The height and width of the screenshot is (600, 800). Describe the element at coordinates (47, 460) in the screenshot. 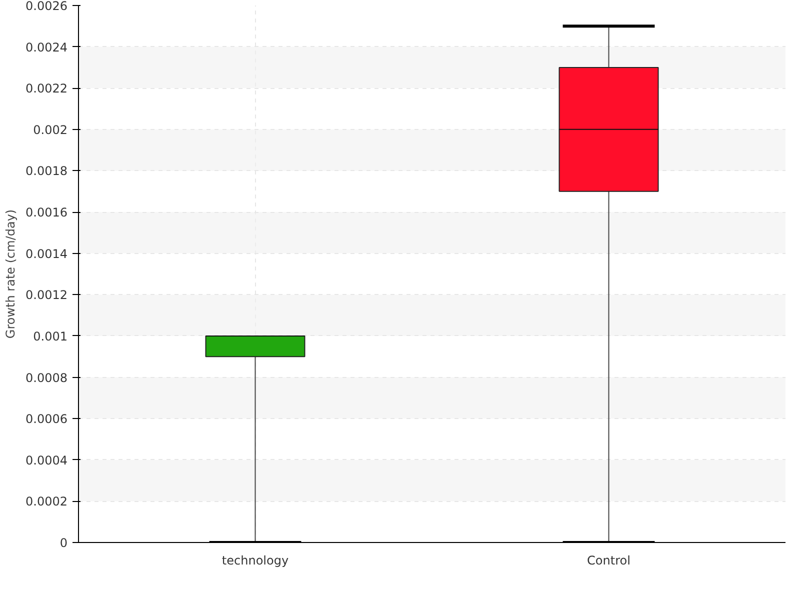

I see `y-tick-label: 0.0004` at that location.